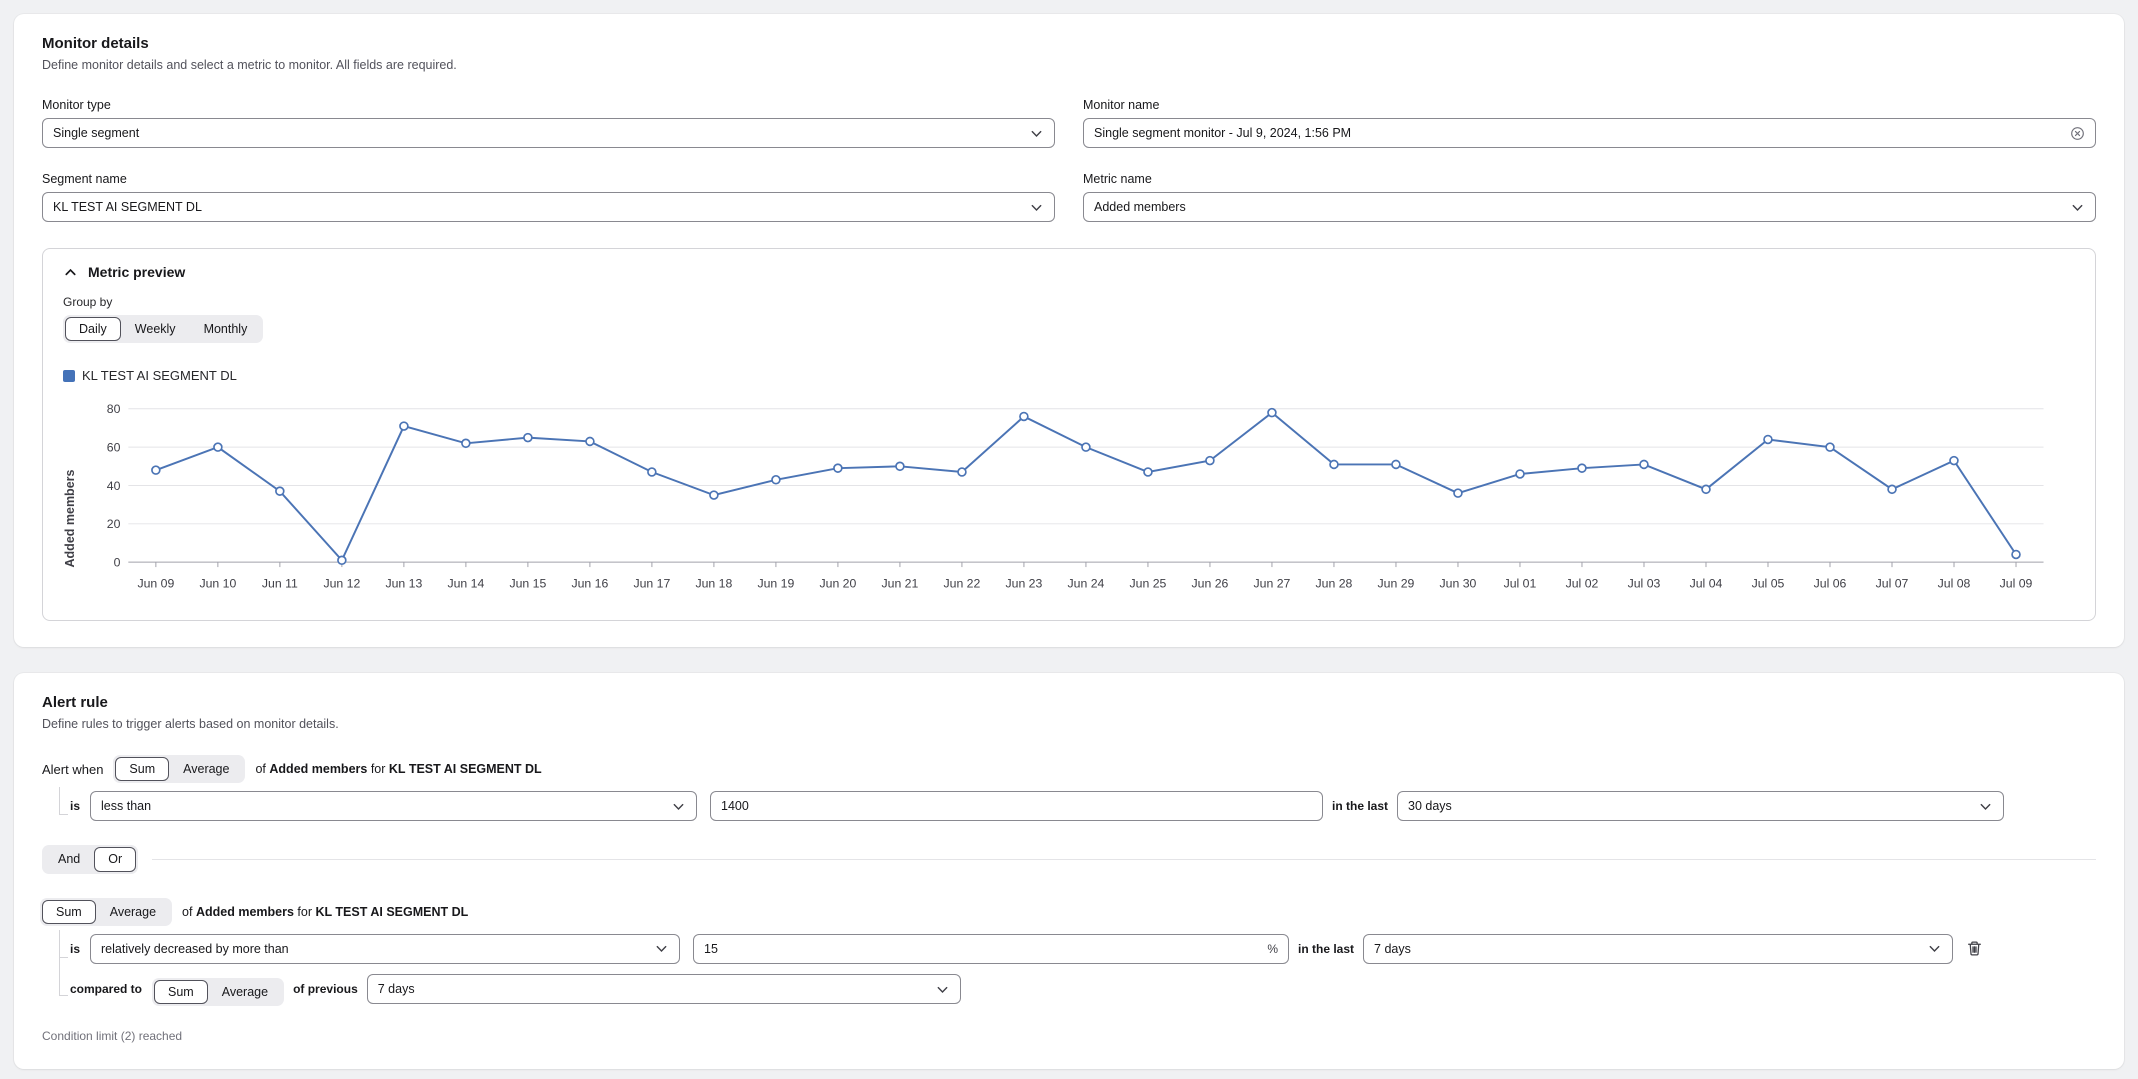 Image resolution: width=2138 pixels, height=1079 pixels. I want to click on svg-text: Jun 27, so click(1272, 584).